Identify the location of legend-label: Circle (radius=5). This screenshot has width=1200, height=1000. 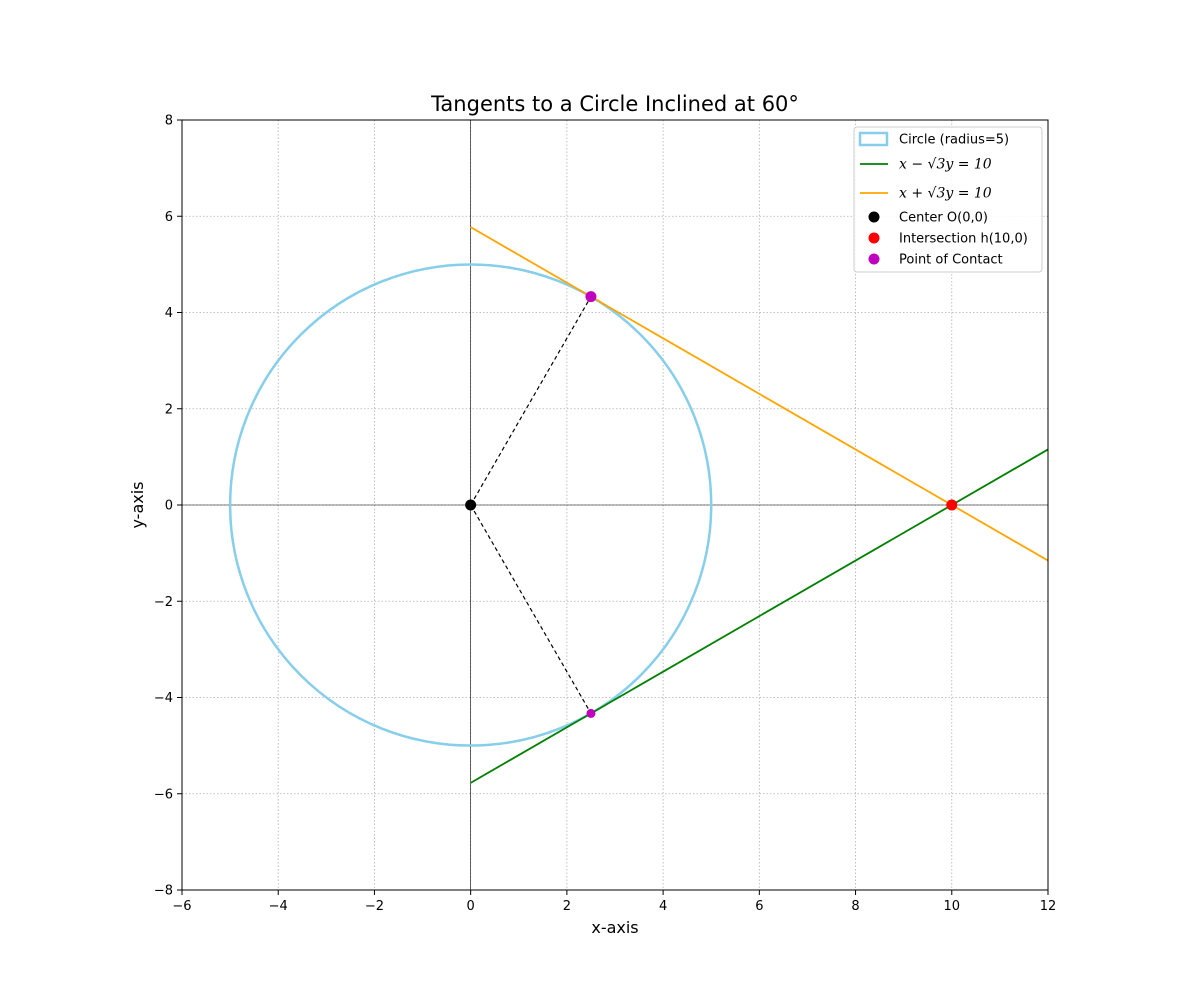
(954, 140).